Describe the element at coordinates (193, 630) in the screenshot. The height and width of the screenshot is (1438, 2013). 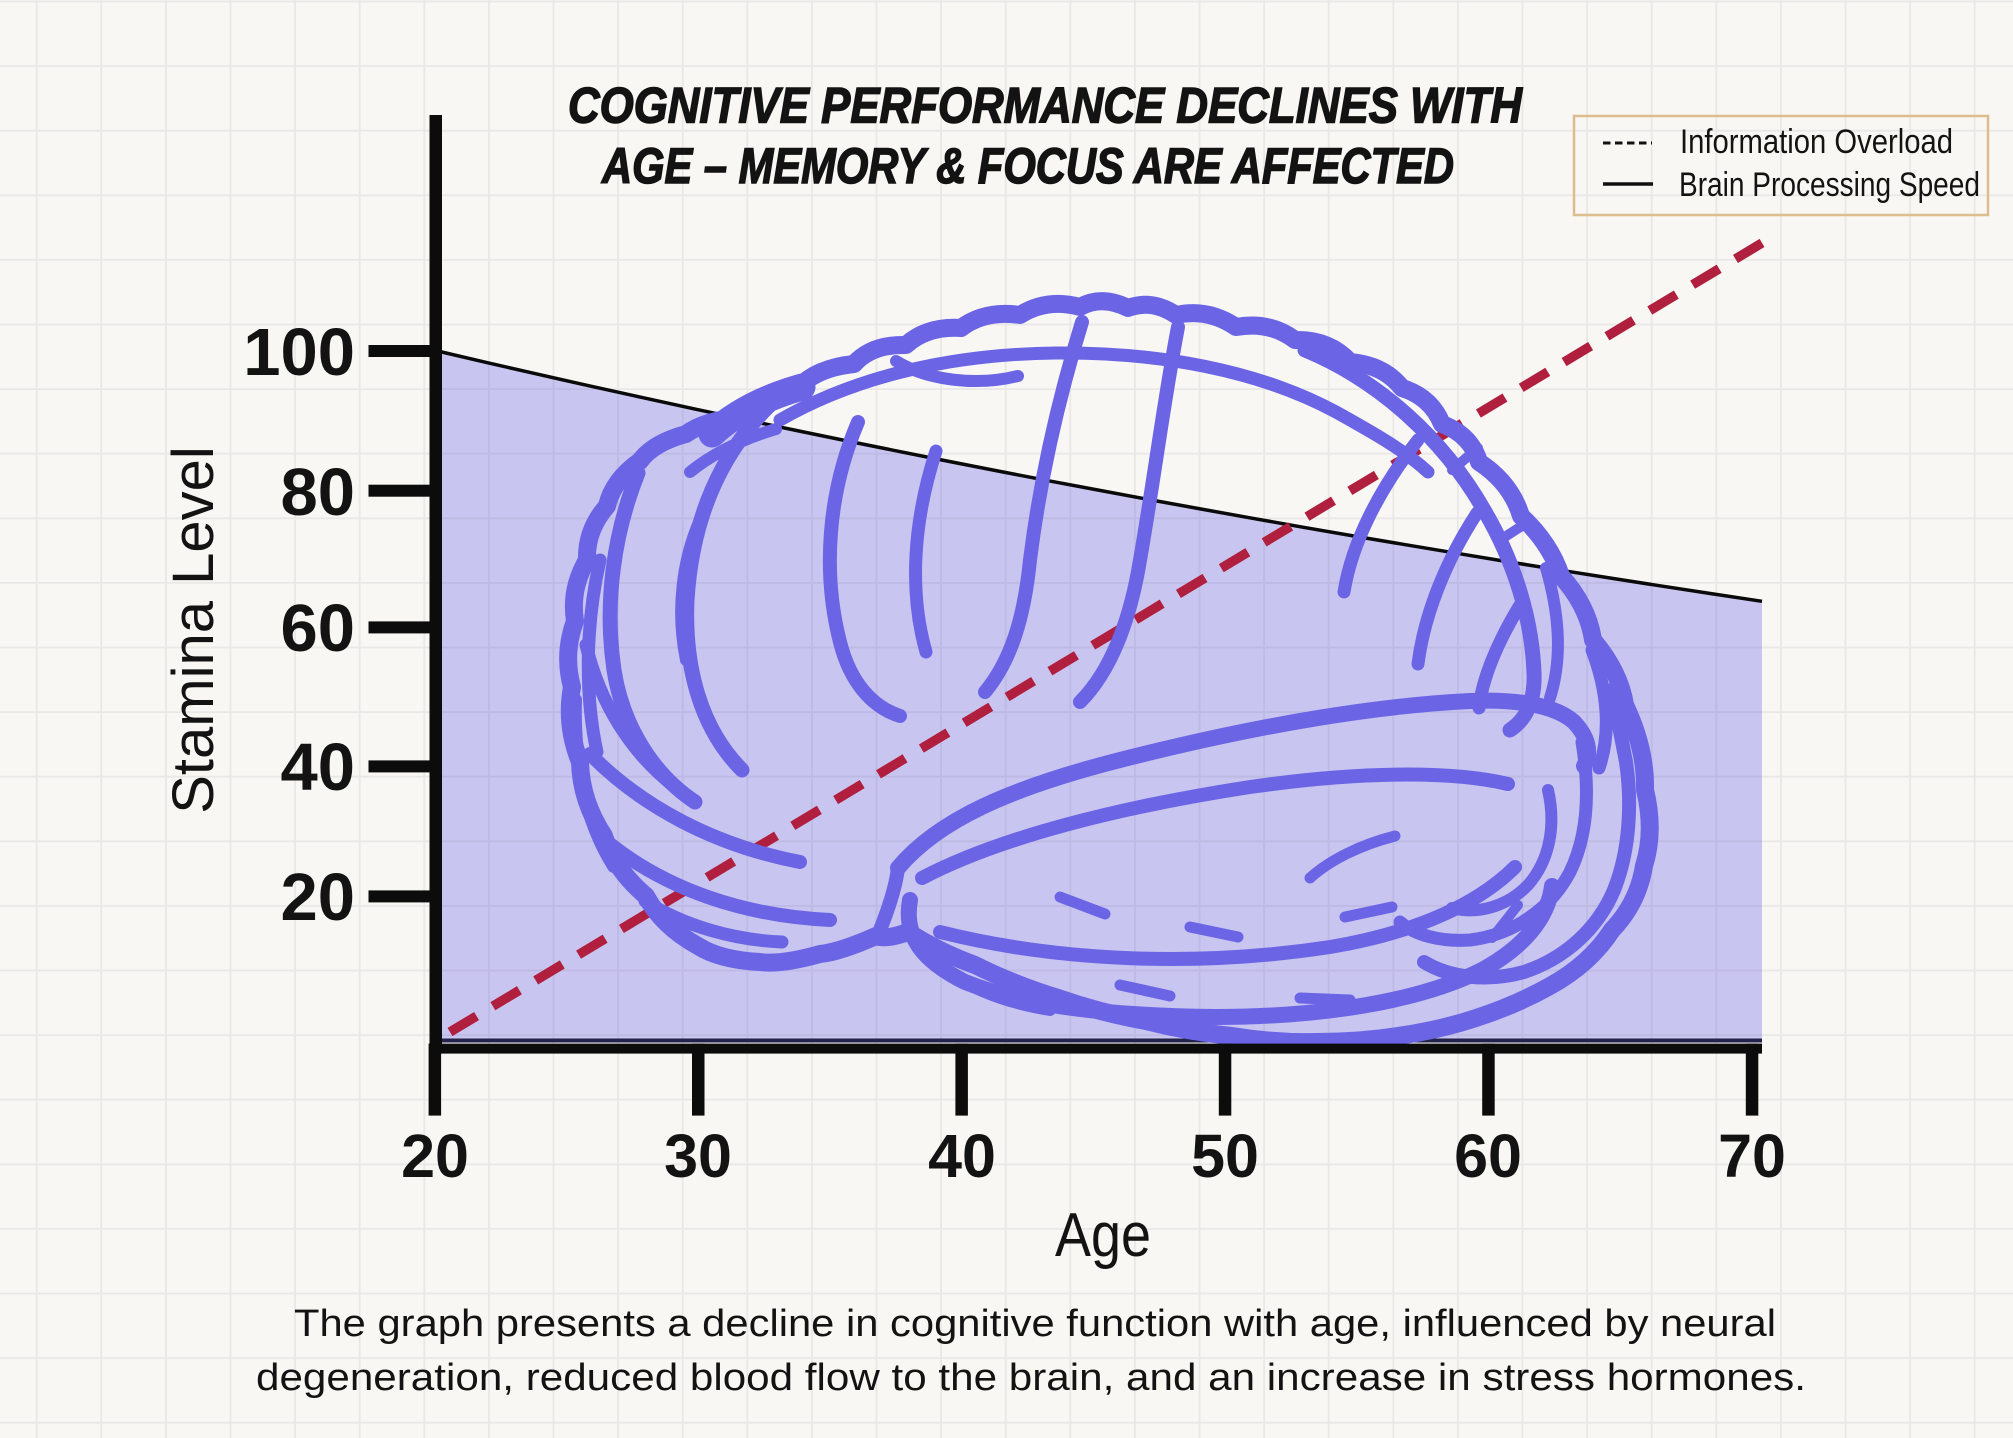
I see `svg-text: Stamina Level` at that location.